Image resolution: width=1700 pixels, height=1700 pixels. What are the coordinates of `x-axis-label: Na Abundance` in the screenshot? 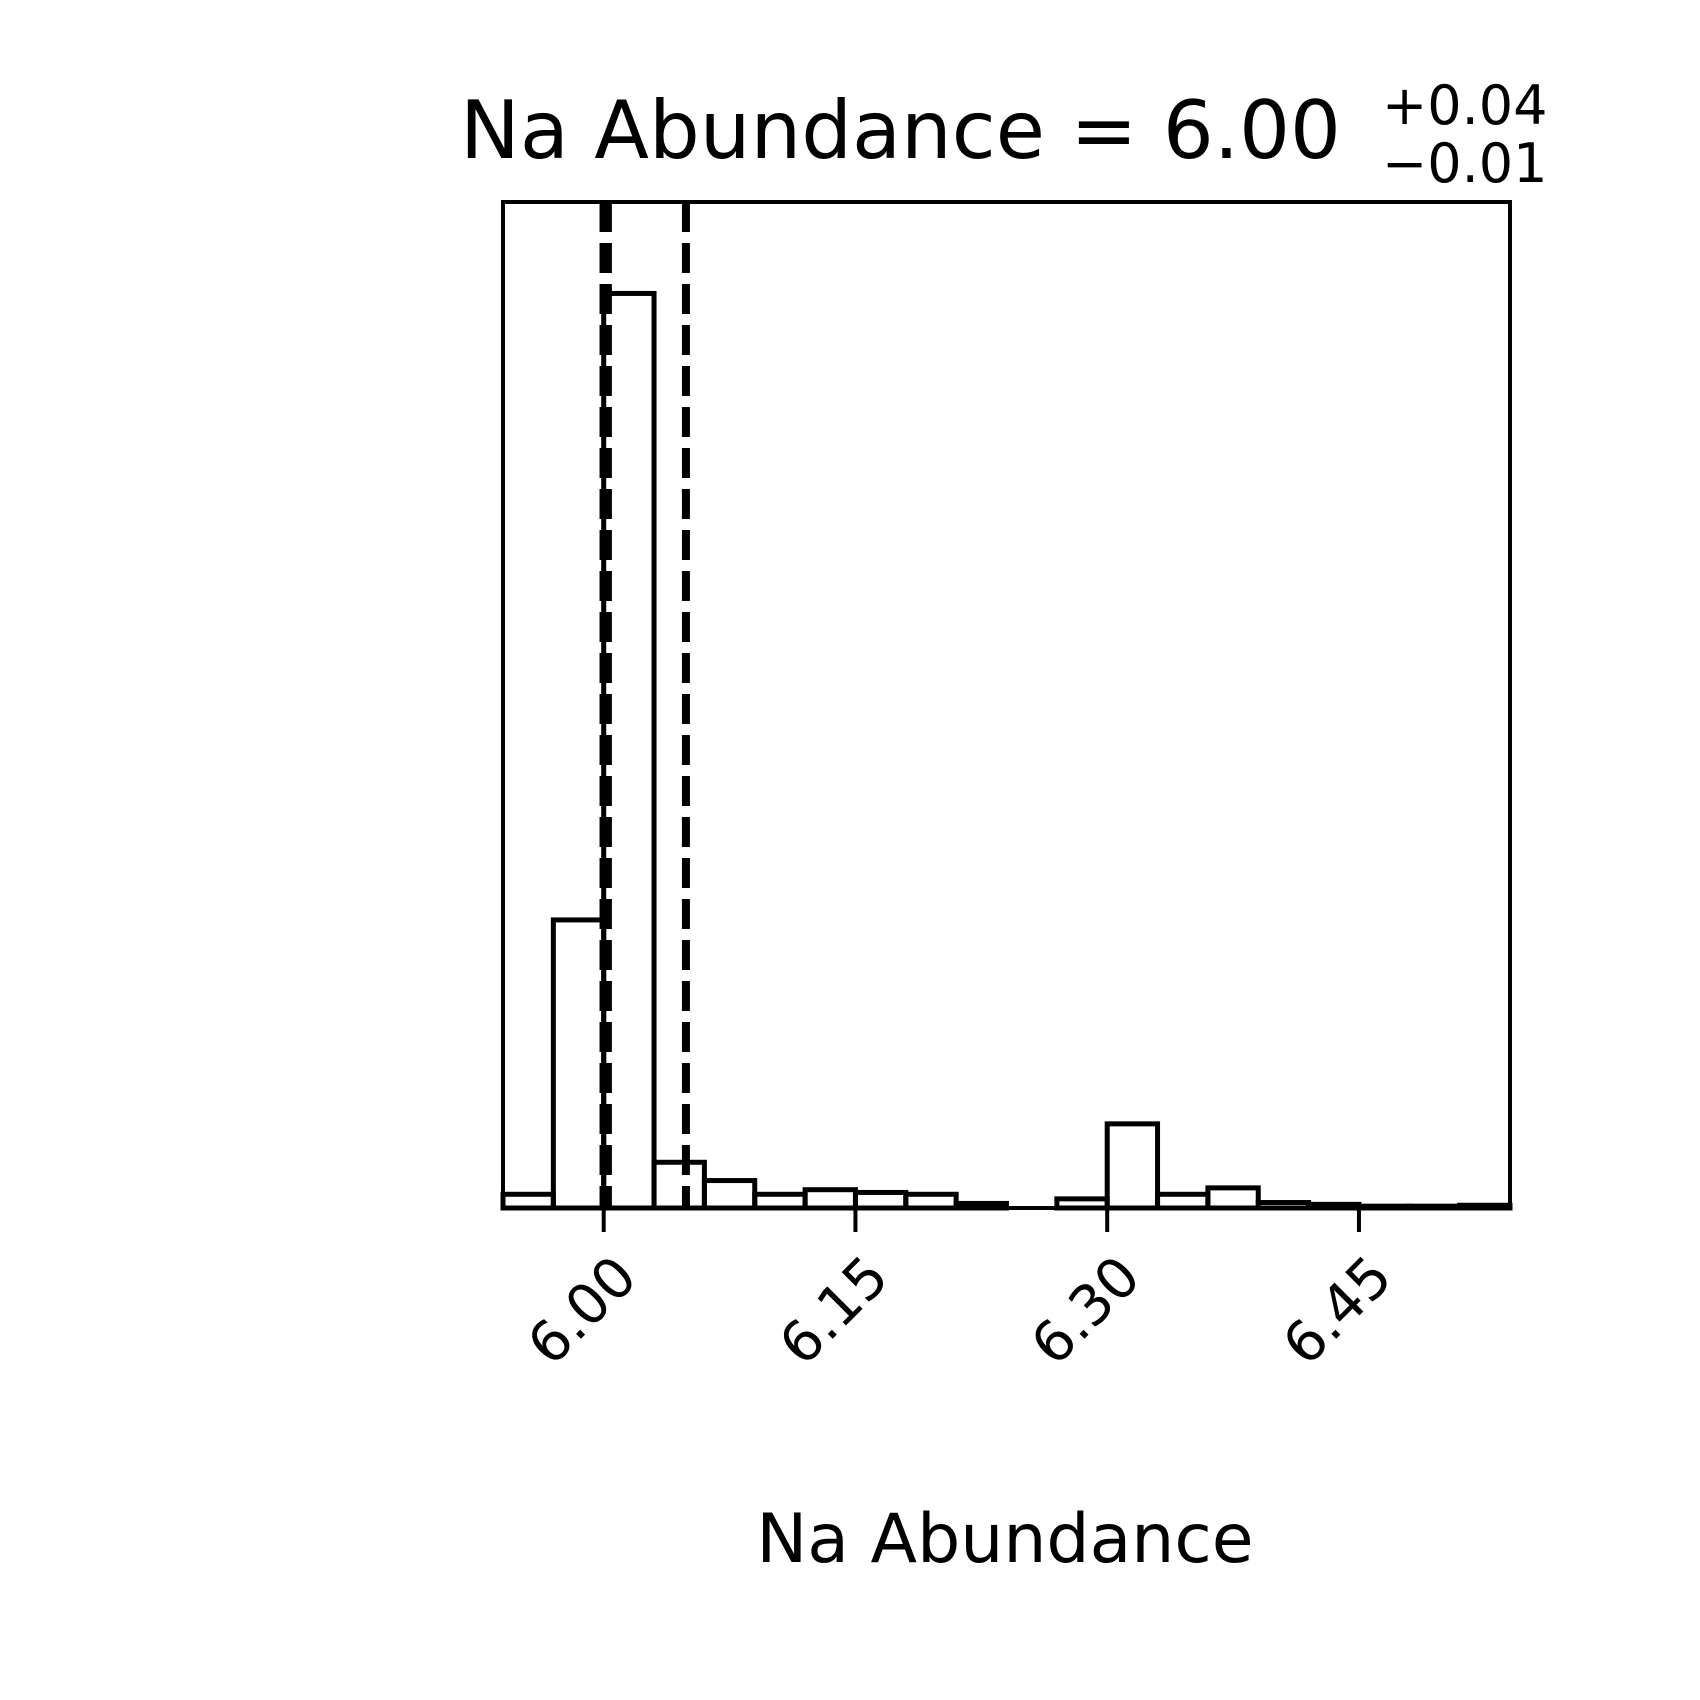 It's located at (1004, 1539).